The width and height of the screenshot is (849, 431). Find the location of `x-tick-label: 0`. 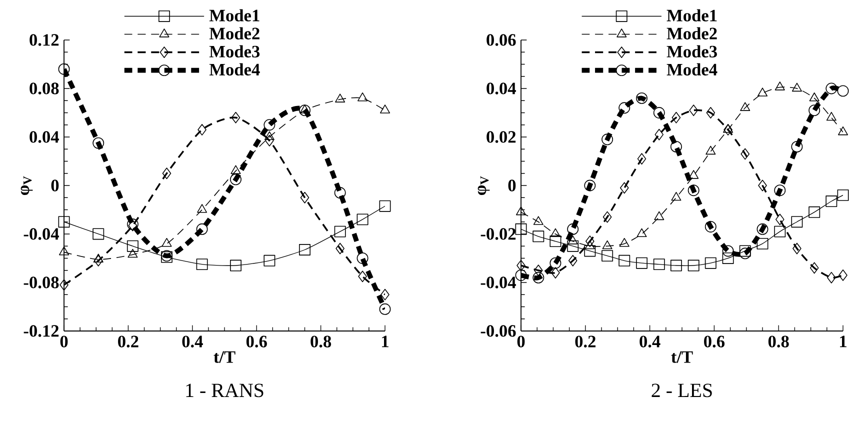

x-tick-label: 0 is located at coordinates (521, 342).